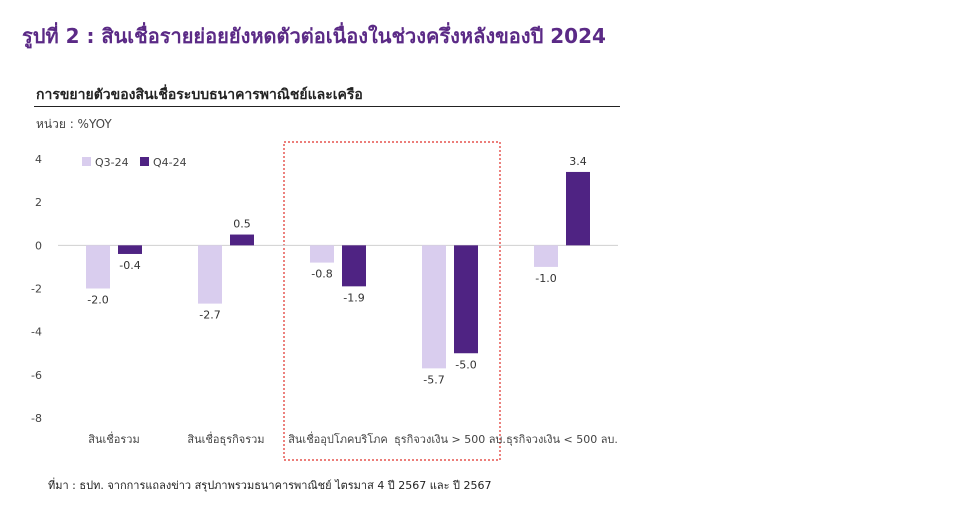 Image resolution: width=960 pixels, height=506 pixels. What do you see at coordinates (433, 379) in the screenshot?
I see `data-label: -5.7` at bounding box center [433, 379].